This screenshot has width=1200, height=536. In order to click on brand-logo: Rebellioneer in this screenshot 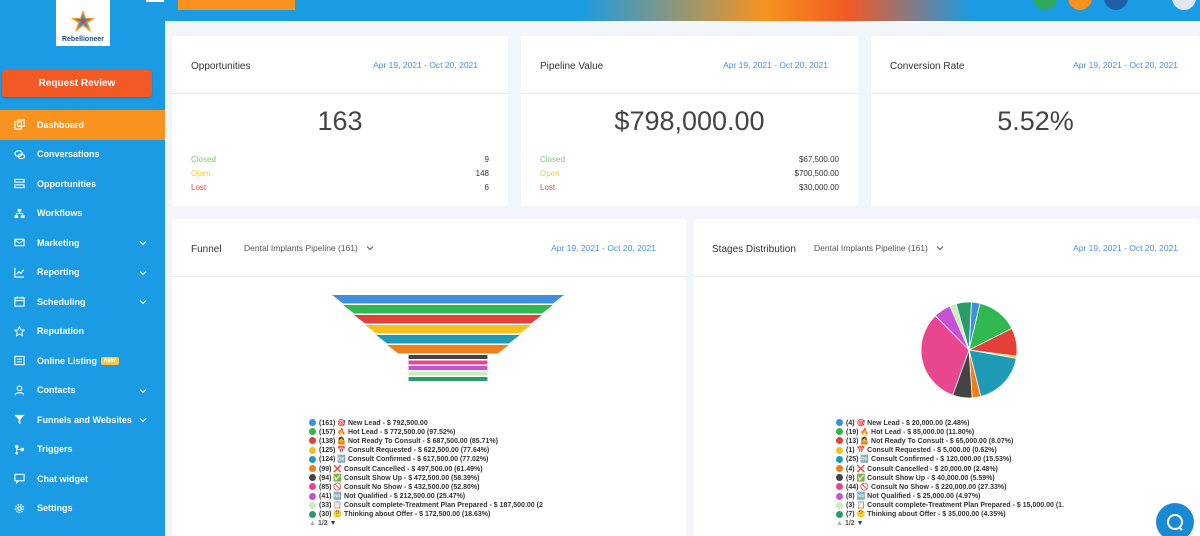, I will do `click(83, 23)`.